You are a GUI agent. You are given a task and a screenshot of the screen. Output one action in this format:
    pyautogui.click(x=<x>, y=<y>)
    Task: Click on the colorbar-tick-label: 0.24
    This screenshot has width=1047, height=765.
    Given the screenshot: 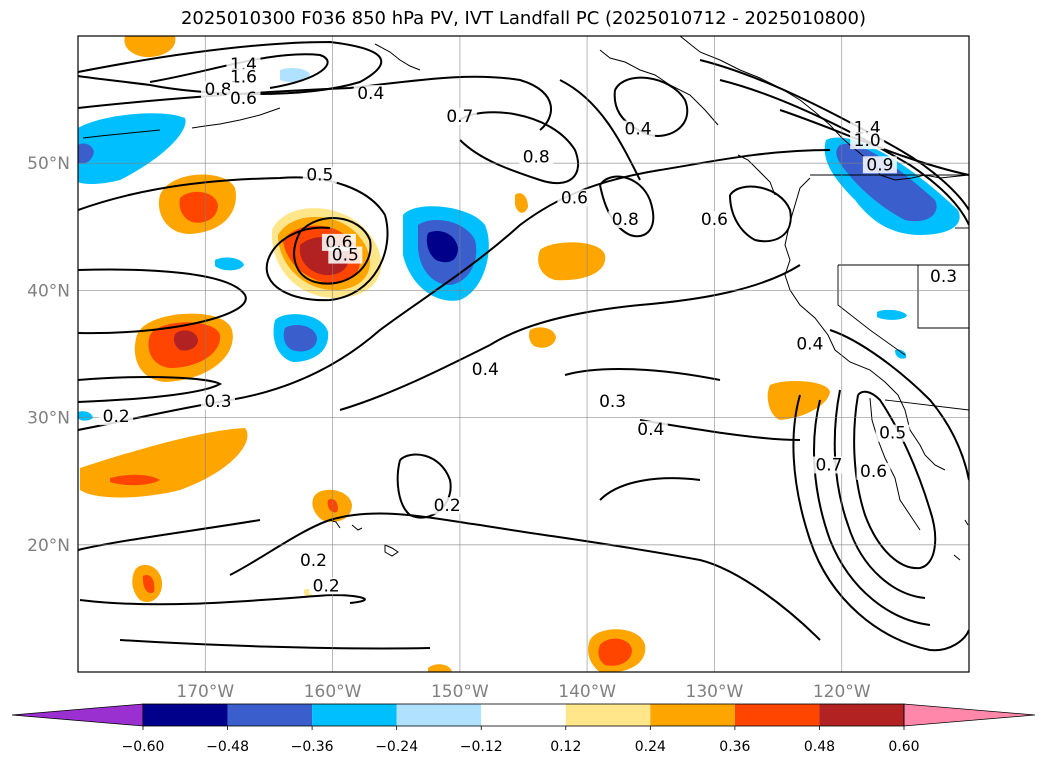 What is the action you would take?
    pyautogui.click(x=650, y=747)
    